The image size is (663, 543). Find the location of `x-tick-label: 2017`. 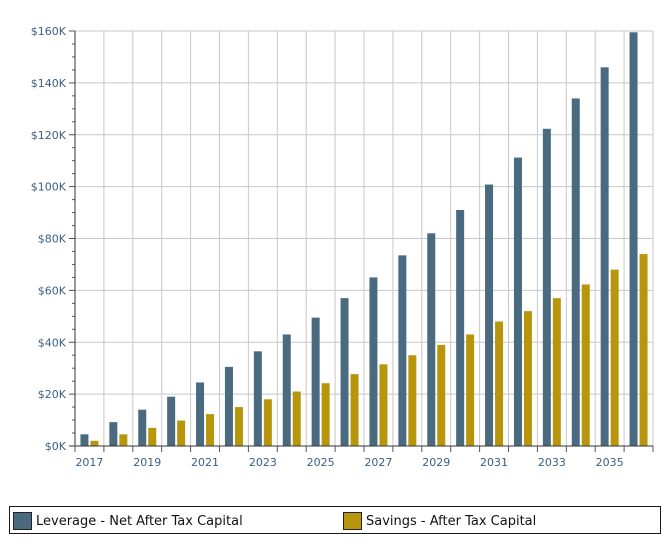

x-tick-label: 2017 is located at coordinates (89, 462).